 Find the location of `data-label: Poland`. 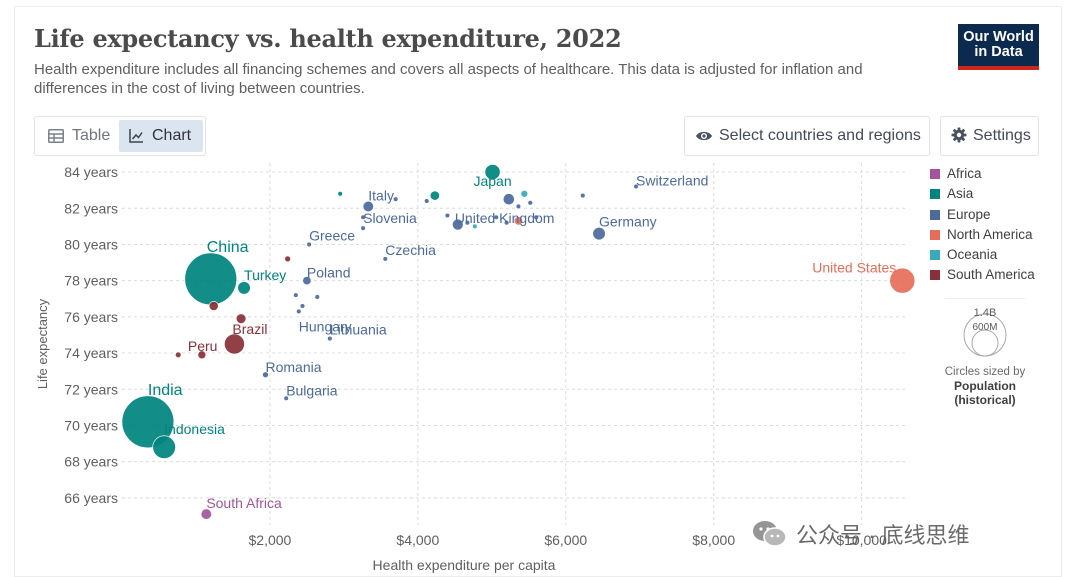

data-label: Poland is located at coordinates (329, 273).